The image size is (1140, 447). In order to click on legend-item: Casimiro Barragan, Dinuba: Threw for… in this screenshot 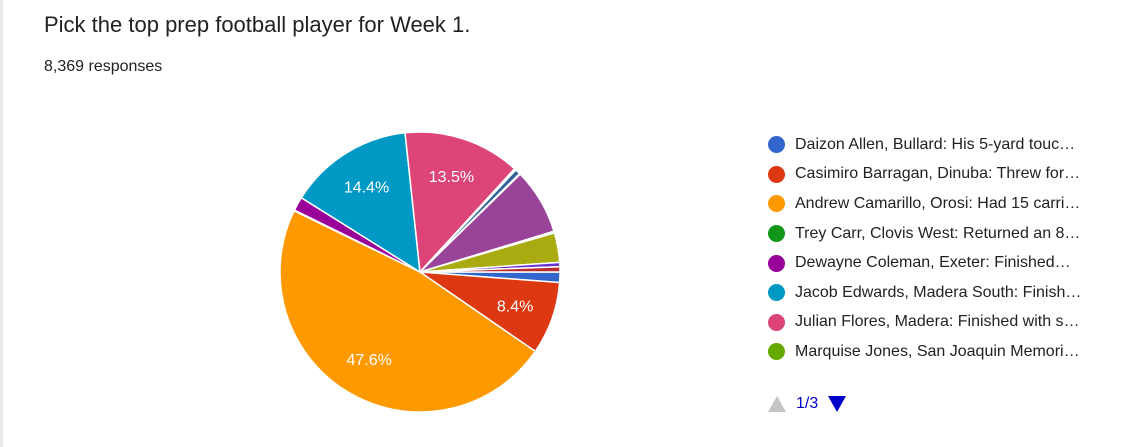, I will do `click(954, 175)`.